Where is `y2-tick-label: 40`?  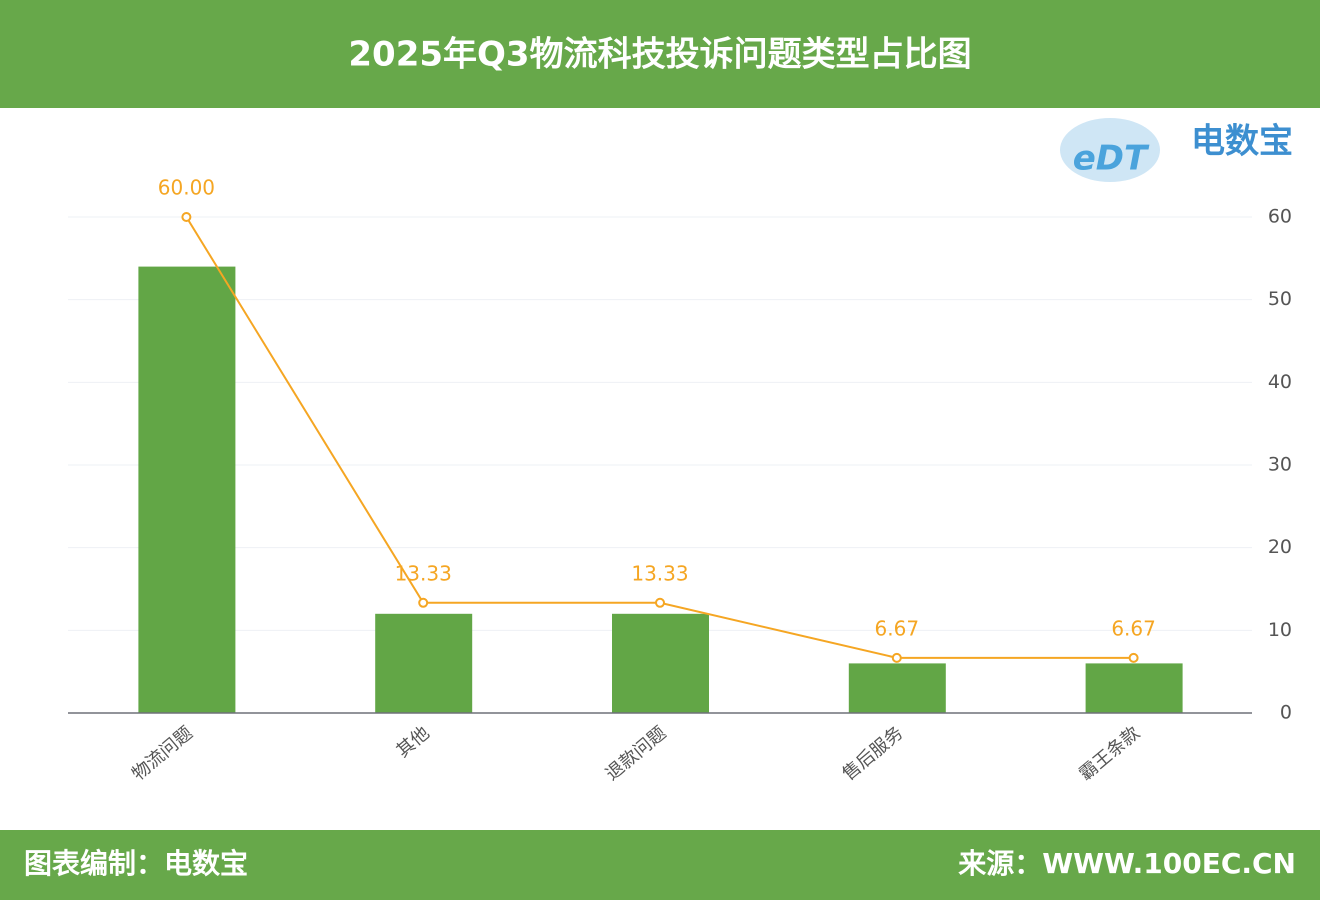
y2-tick-label: 40 is located at coordinates (1280, 382).